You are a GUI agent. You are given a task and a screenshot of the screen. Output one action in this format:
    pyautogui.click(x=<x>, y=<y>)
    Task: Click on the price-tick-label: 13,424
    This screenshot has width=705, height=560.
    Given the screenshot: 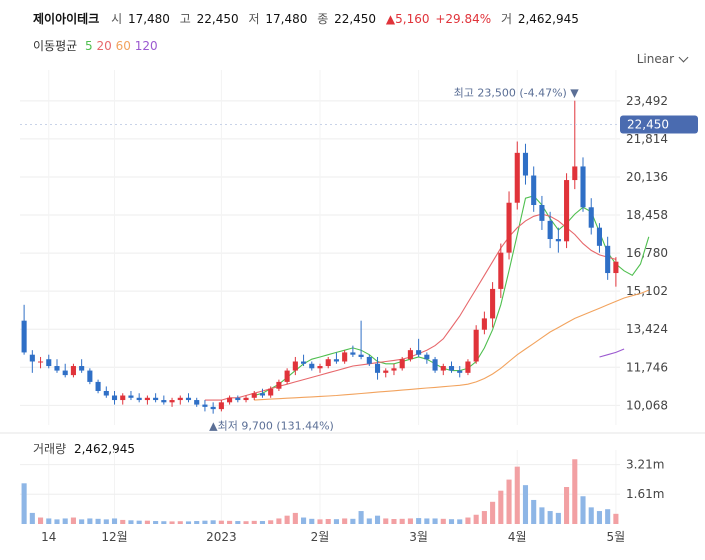 What is the action you would take?
    pyautogui.click(x=647, y=329)
    